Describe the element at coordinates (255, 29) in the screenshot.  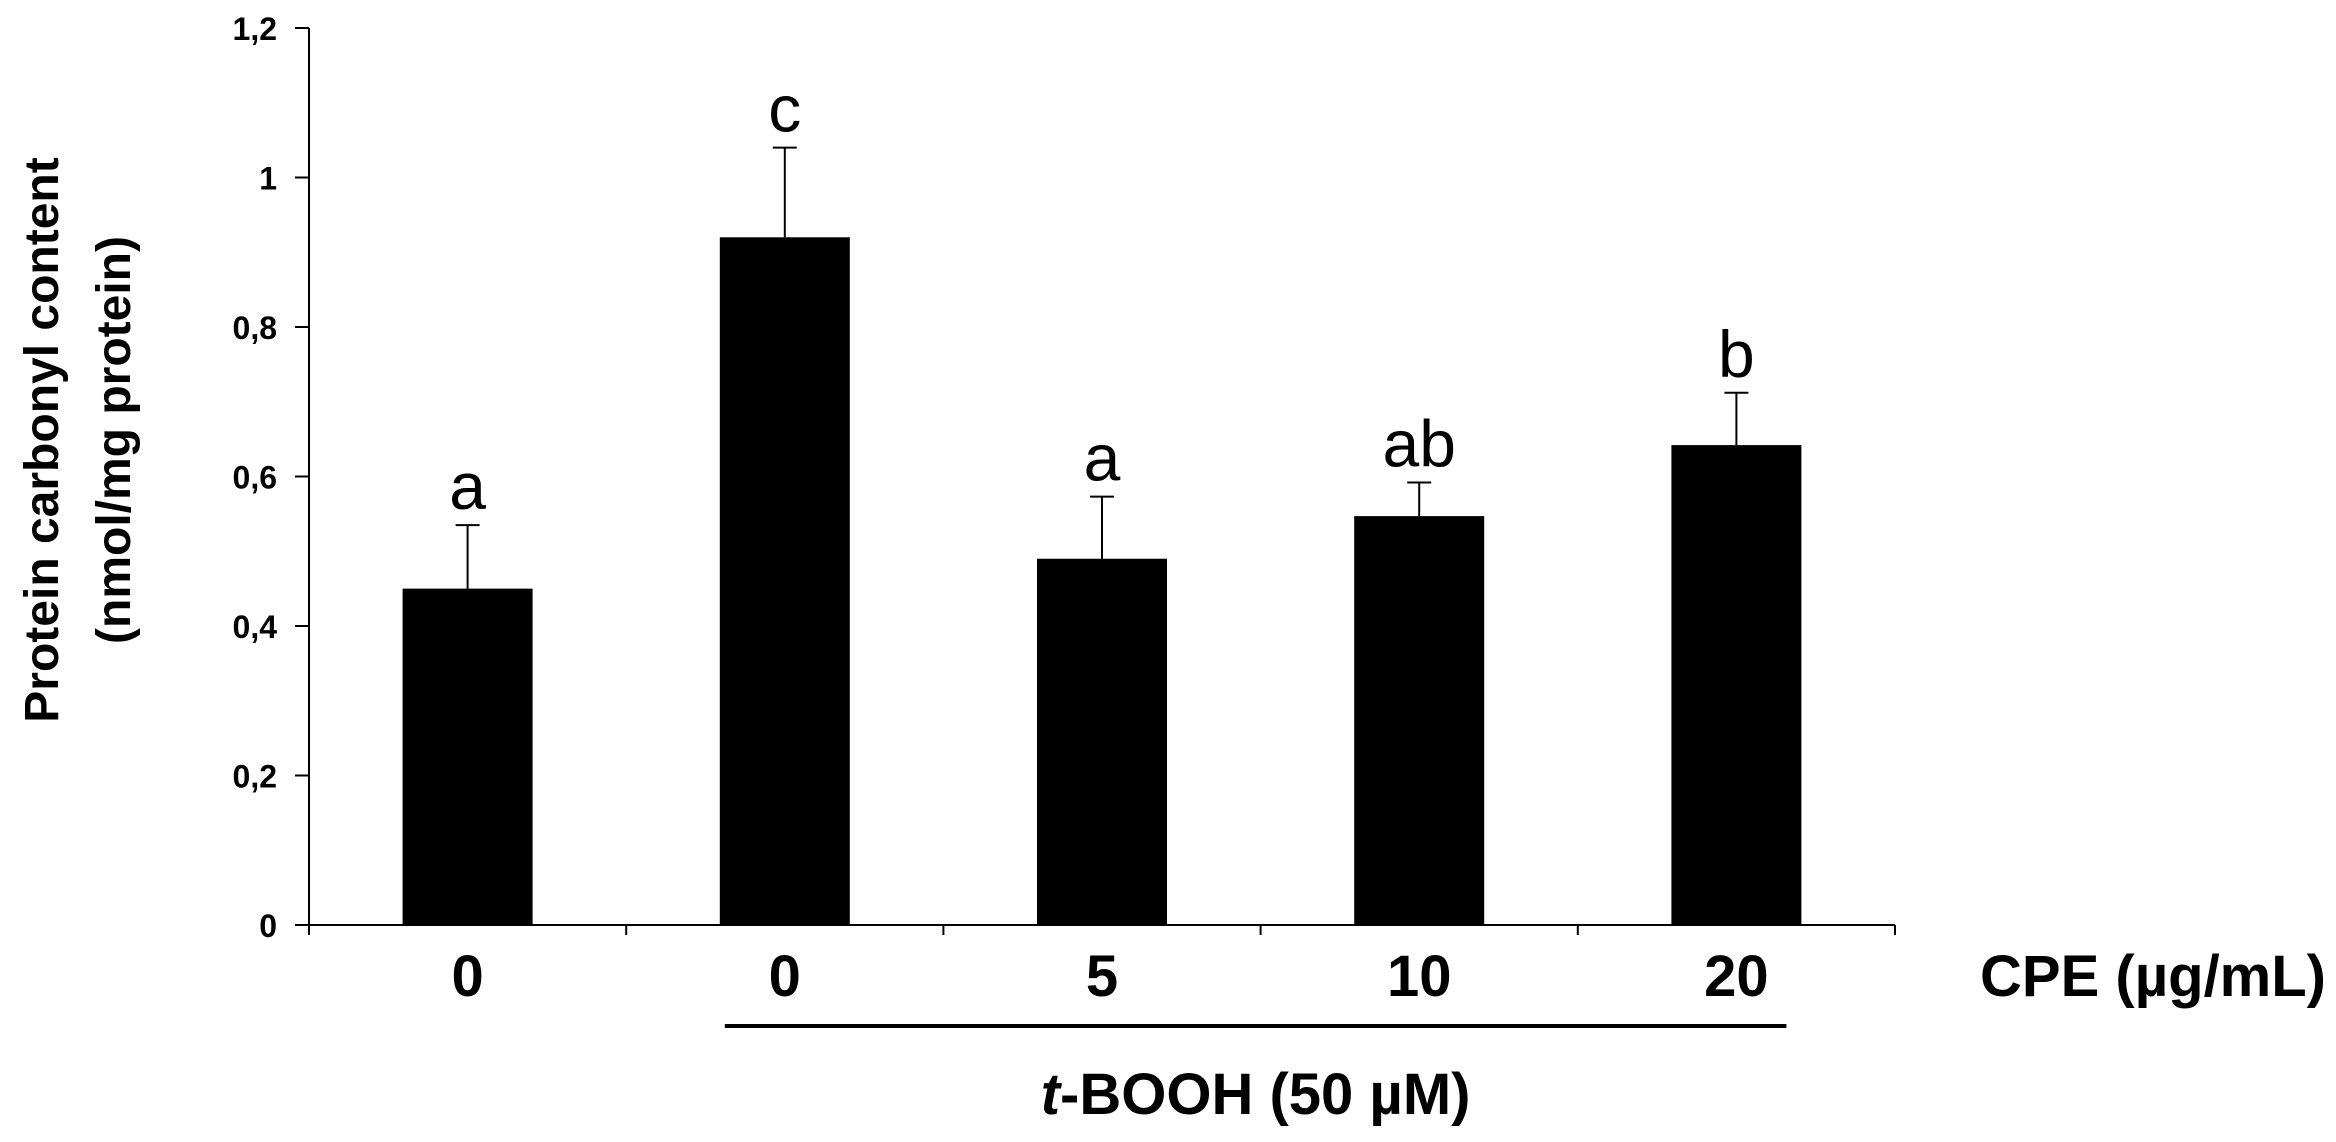
I see `y-tick-label: 1,2` at that location.